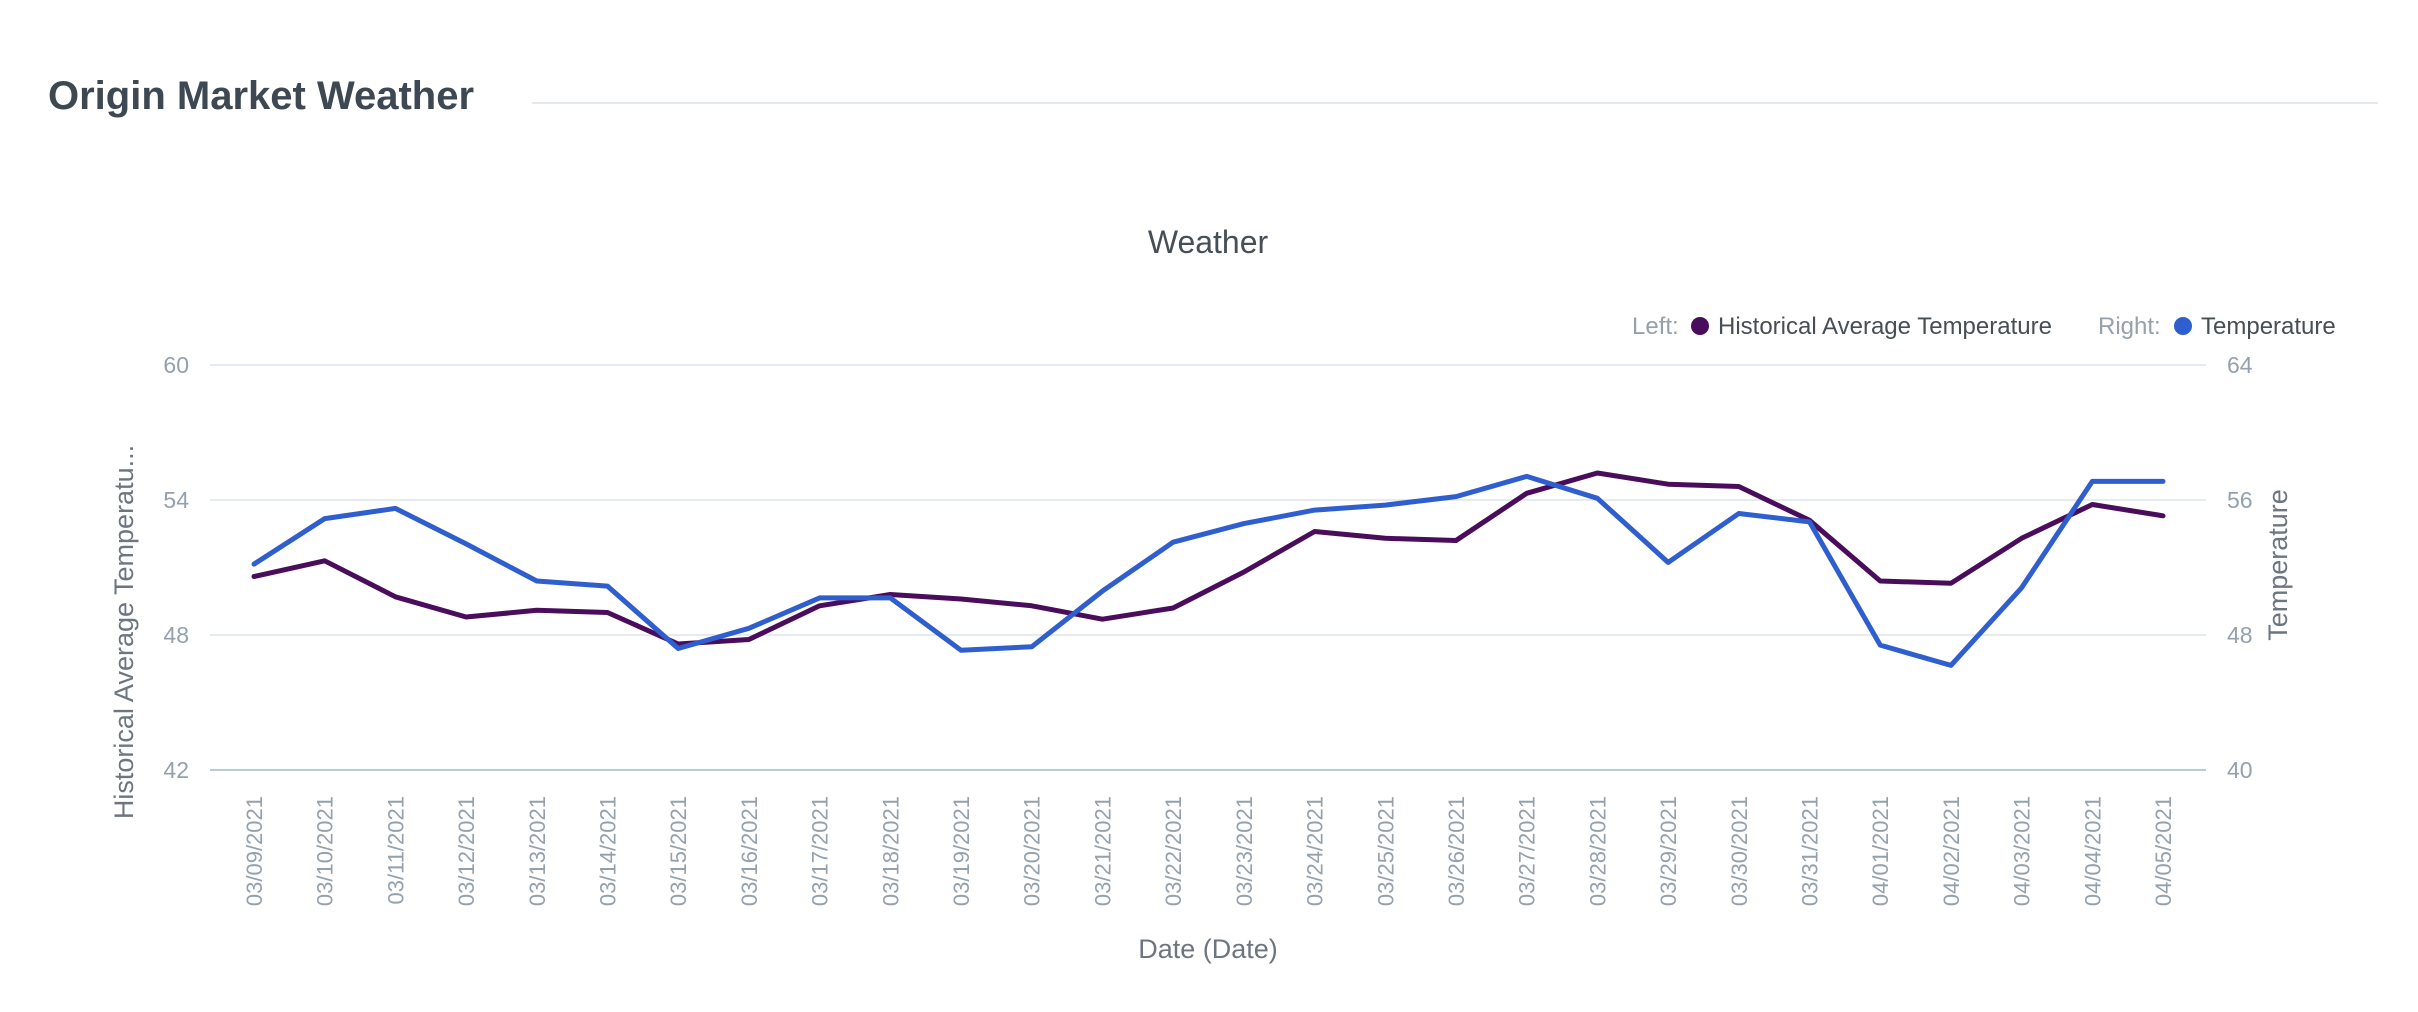 The width and height of the screenshot is (2418, 1012). Describe the element at coordinates (1244, 851) in the screenshot. I see `x-axis-tick-label: 03/23/2021` at that location.